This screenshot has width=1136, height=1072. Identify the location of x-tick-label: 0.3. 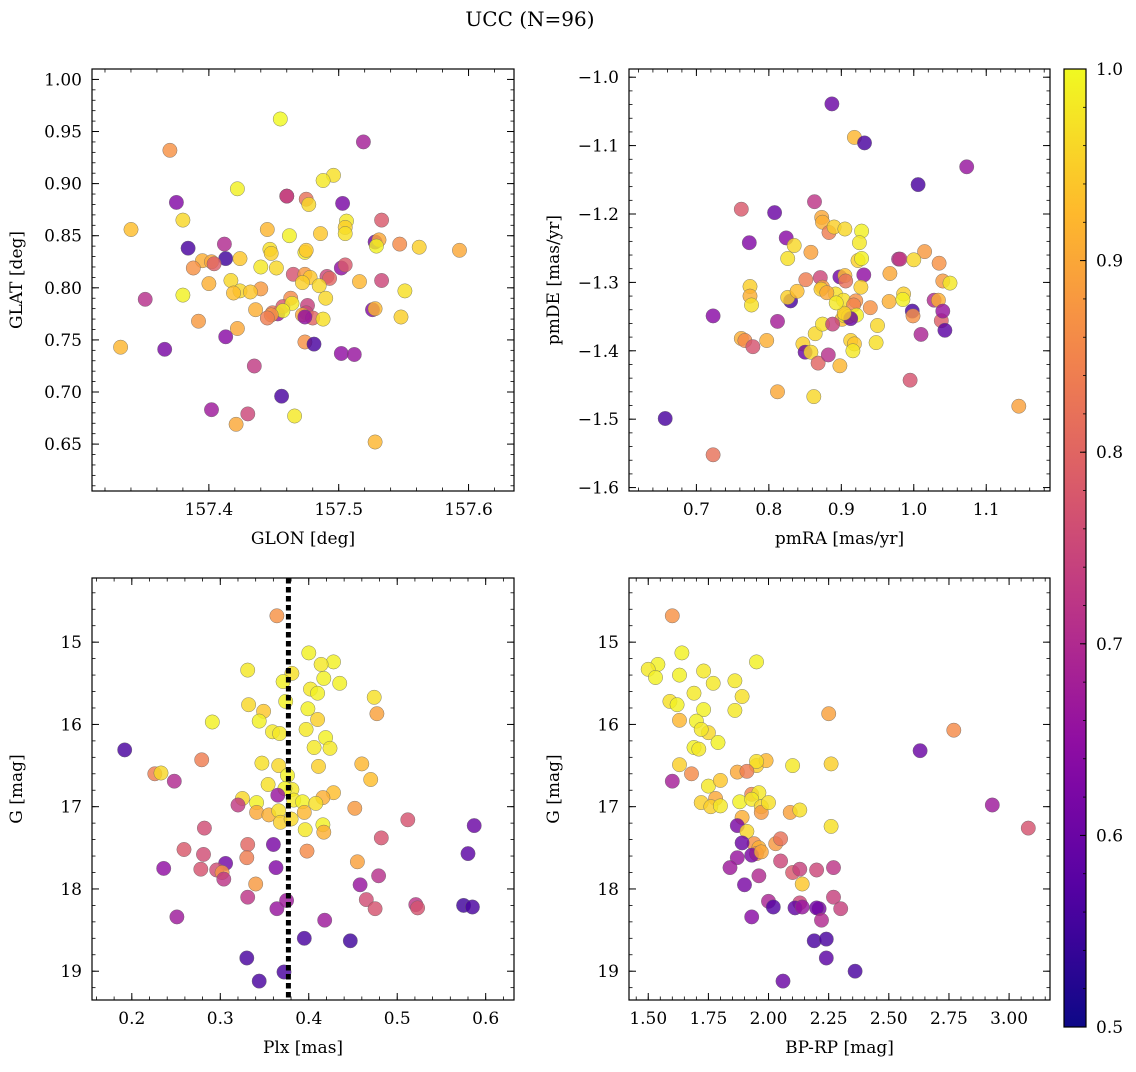
(220, 1019).